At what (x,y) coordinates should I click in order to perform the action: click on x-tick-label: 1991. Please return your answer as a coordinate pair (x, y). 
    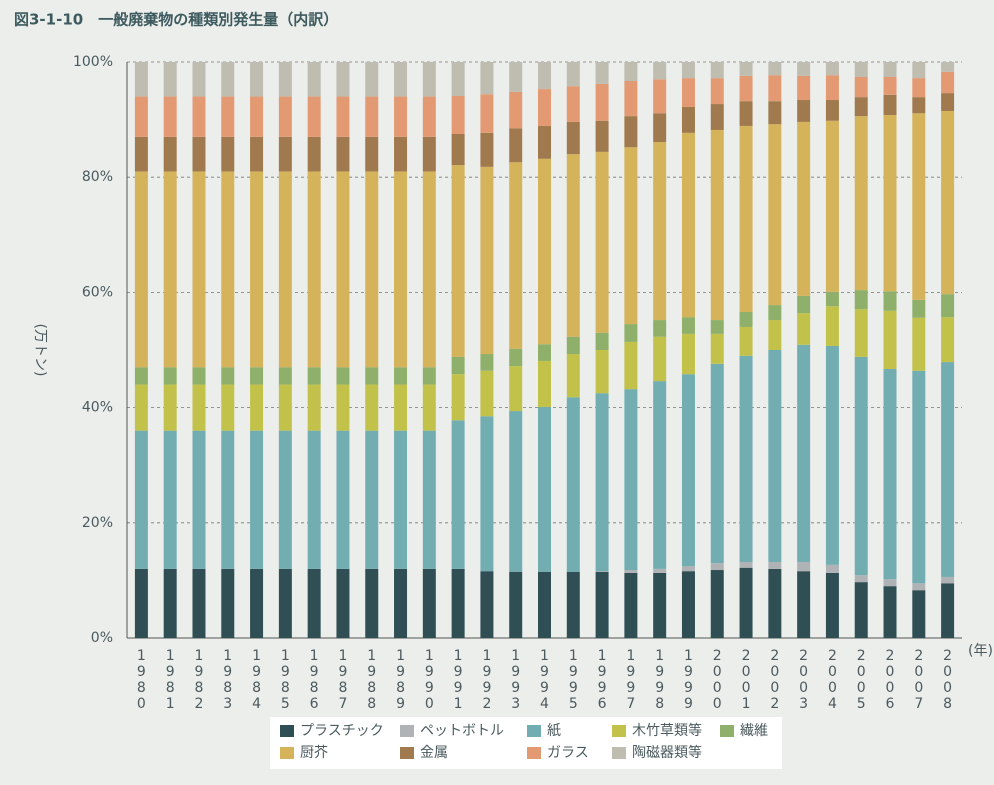
    Looking at the image, I should click on (458, 680).